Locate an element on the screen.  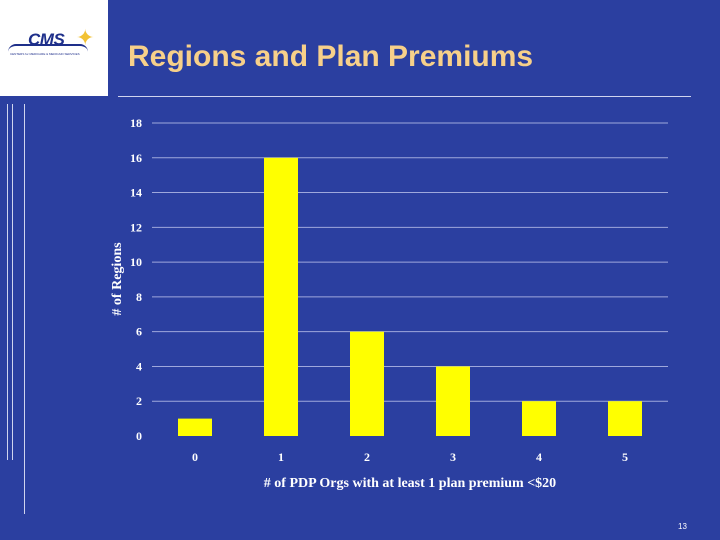
x-tick-label: 4 is located at coordinates (539, 457).